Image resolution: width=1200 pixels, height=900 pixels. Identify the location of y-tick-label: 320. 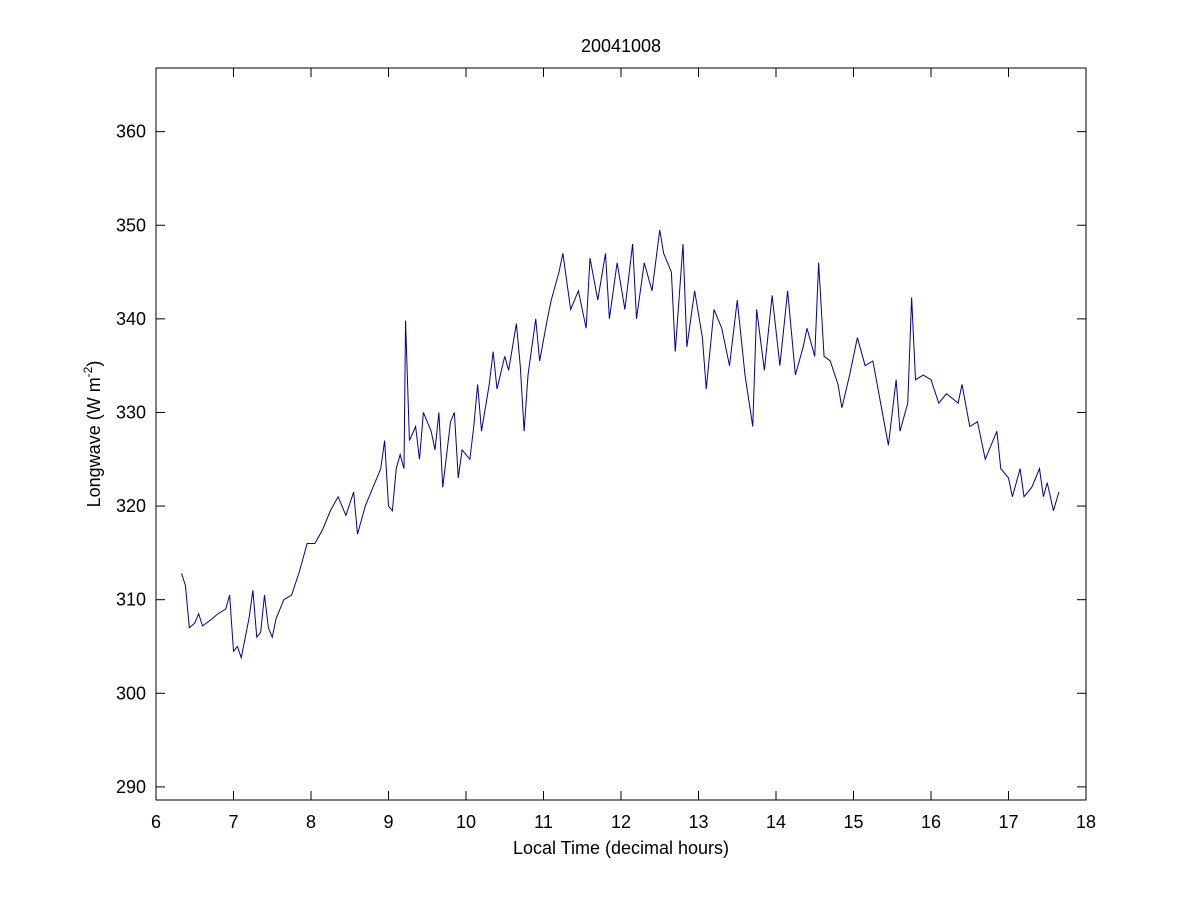
(131, 506).